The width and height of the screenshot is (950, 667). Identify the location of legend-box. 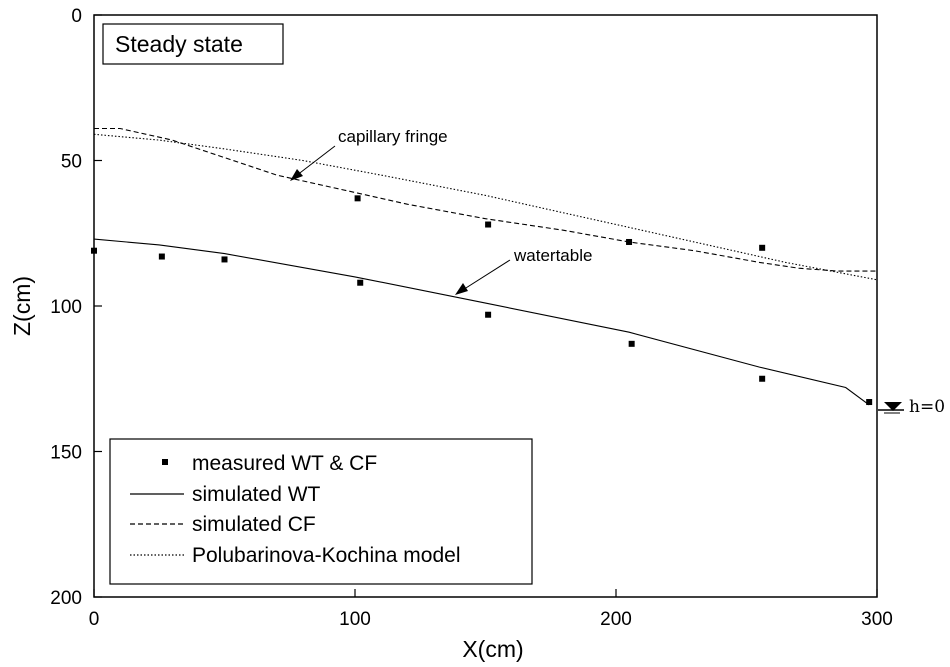
(321, 511).